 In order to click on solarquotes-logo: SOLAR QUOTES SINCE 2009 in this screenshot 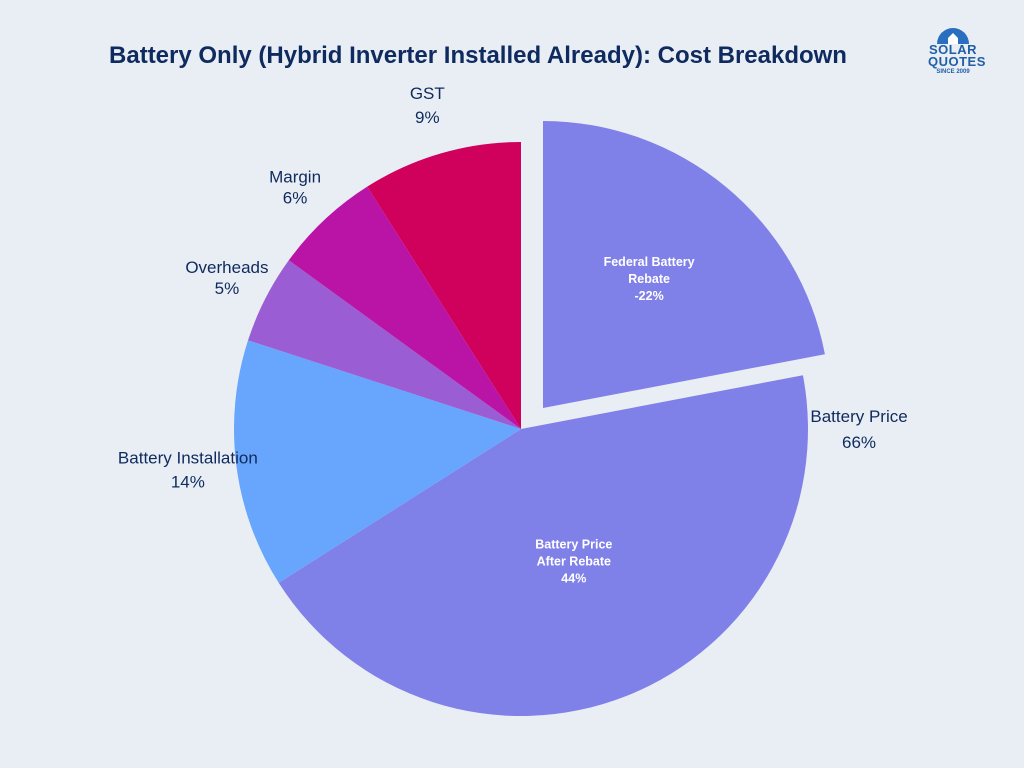, I will do `click(957, 57)`.